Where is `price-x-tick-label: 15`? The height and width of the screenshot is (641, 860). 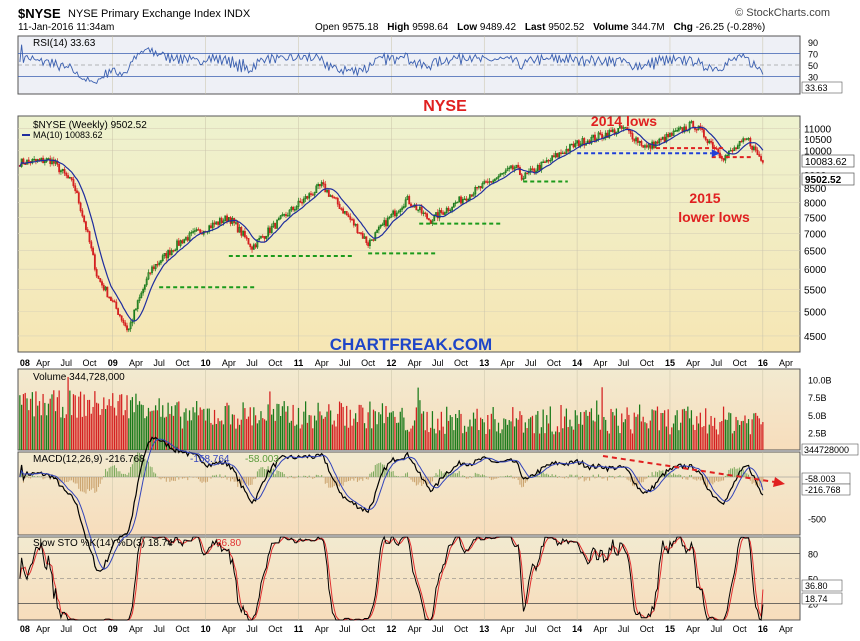
price-x-tick-label: 15 is located at coordinates (670, 363).